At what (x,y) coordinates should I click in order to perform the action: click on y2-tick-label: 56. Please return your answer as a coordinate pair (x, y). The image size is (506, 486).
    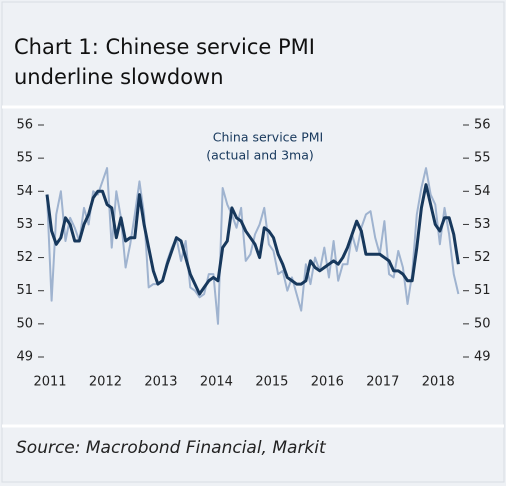
    Looking at the image, I should click on (482, 125).